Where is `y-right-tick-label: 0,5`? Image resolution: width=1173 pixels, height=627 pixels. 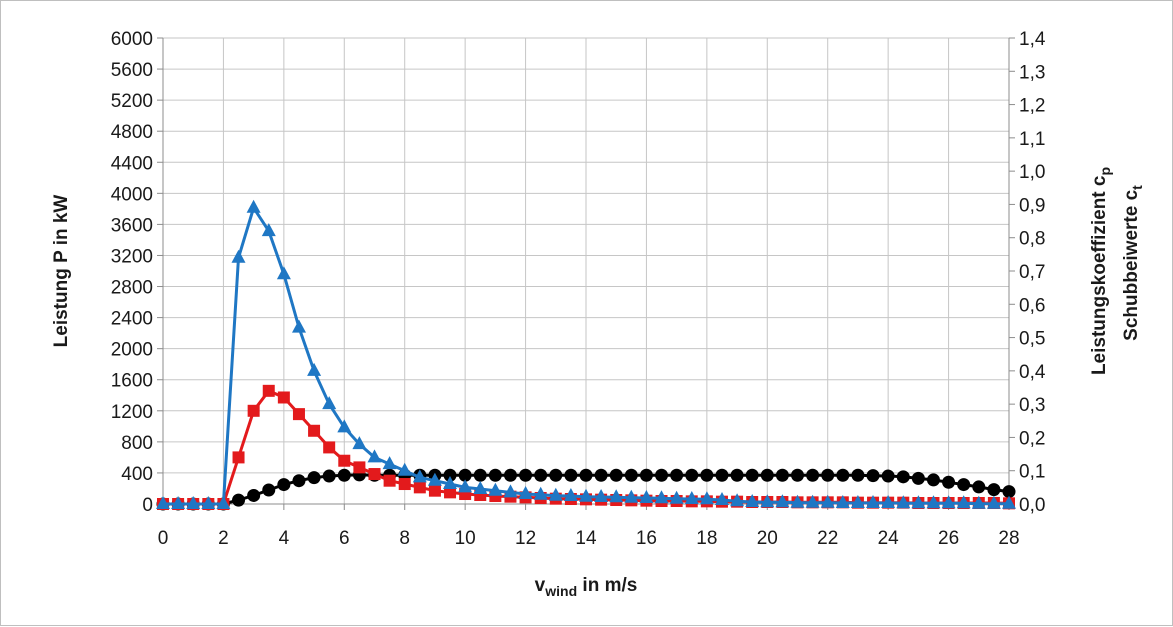
y-right-tick-label: 0,5 is located at coordinates (1032, 339).